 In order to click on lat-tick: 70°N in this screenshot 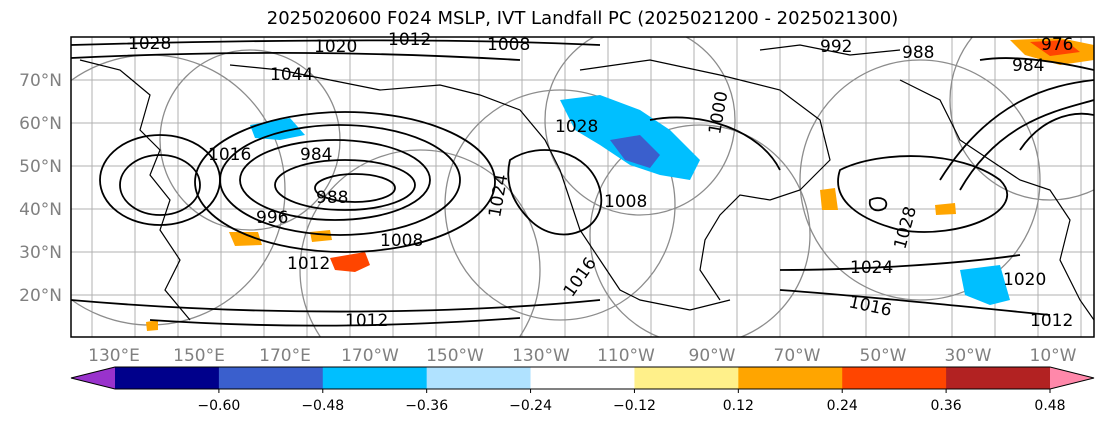, I will do `click(40, 81)`.